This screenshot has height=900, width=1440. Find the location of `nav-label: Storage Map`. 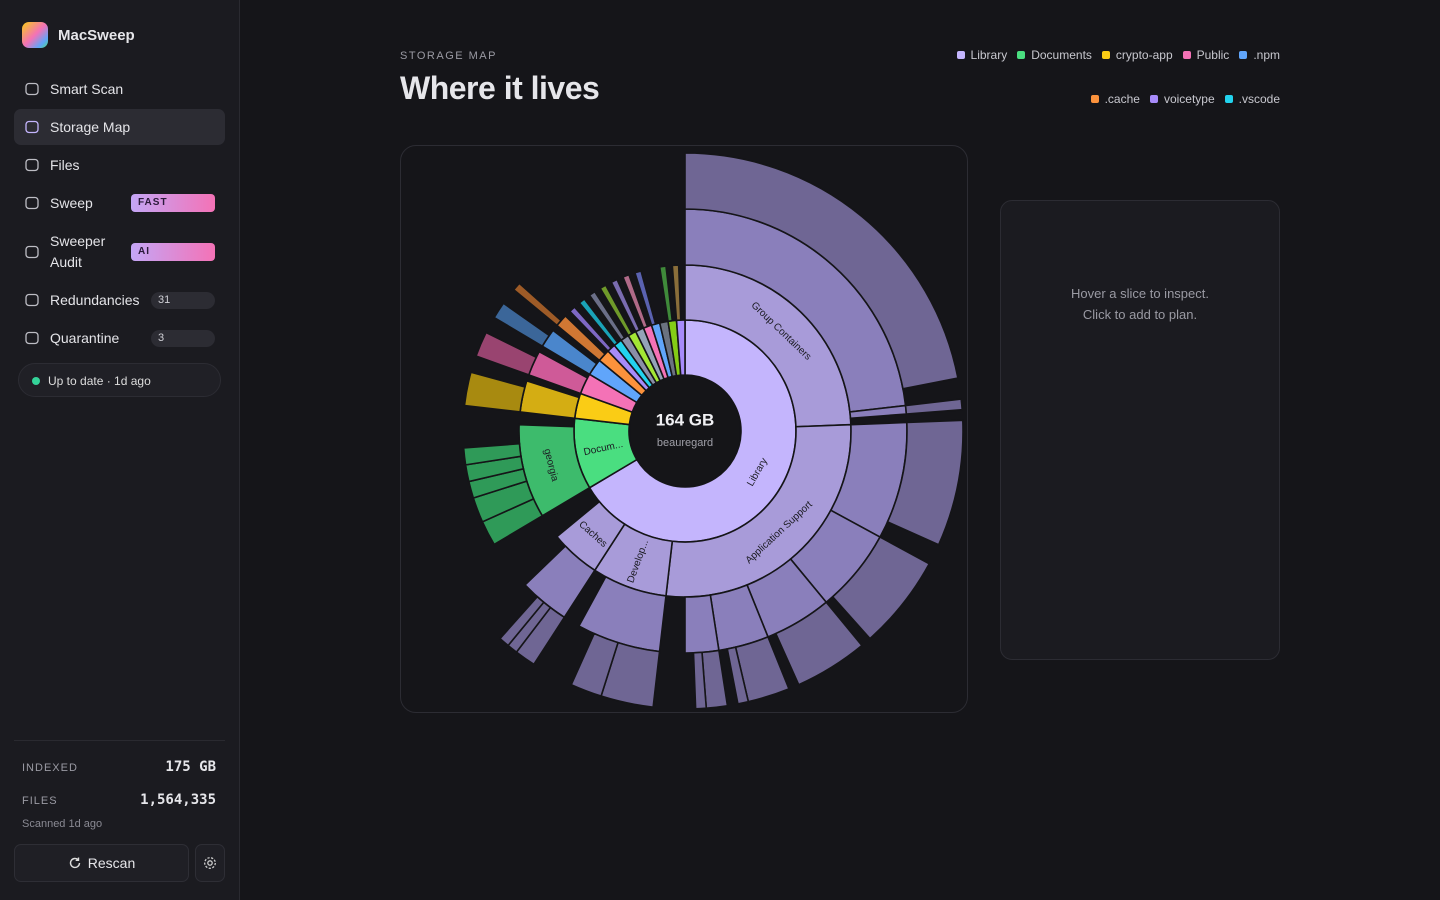

nav-label: Storage Map is located at coordinates (90, 127).